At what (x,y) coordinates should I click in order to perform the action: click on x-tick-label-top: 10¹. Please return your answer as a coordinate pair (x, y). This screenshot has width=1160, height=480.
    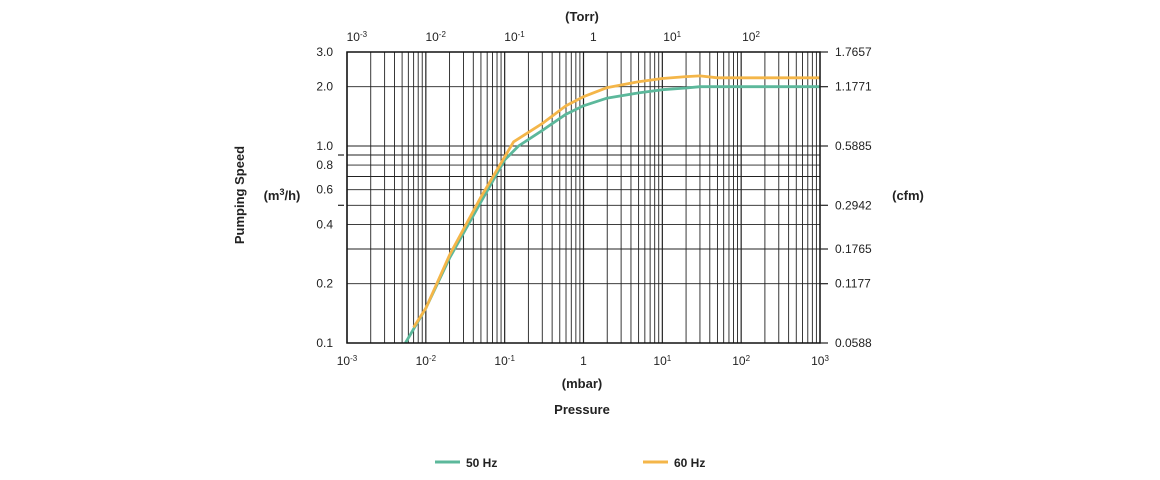
    Looking at the image, I should click on (672, 37).